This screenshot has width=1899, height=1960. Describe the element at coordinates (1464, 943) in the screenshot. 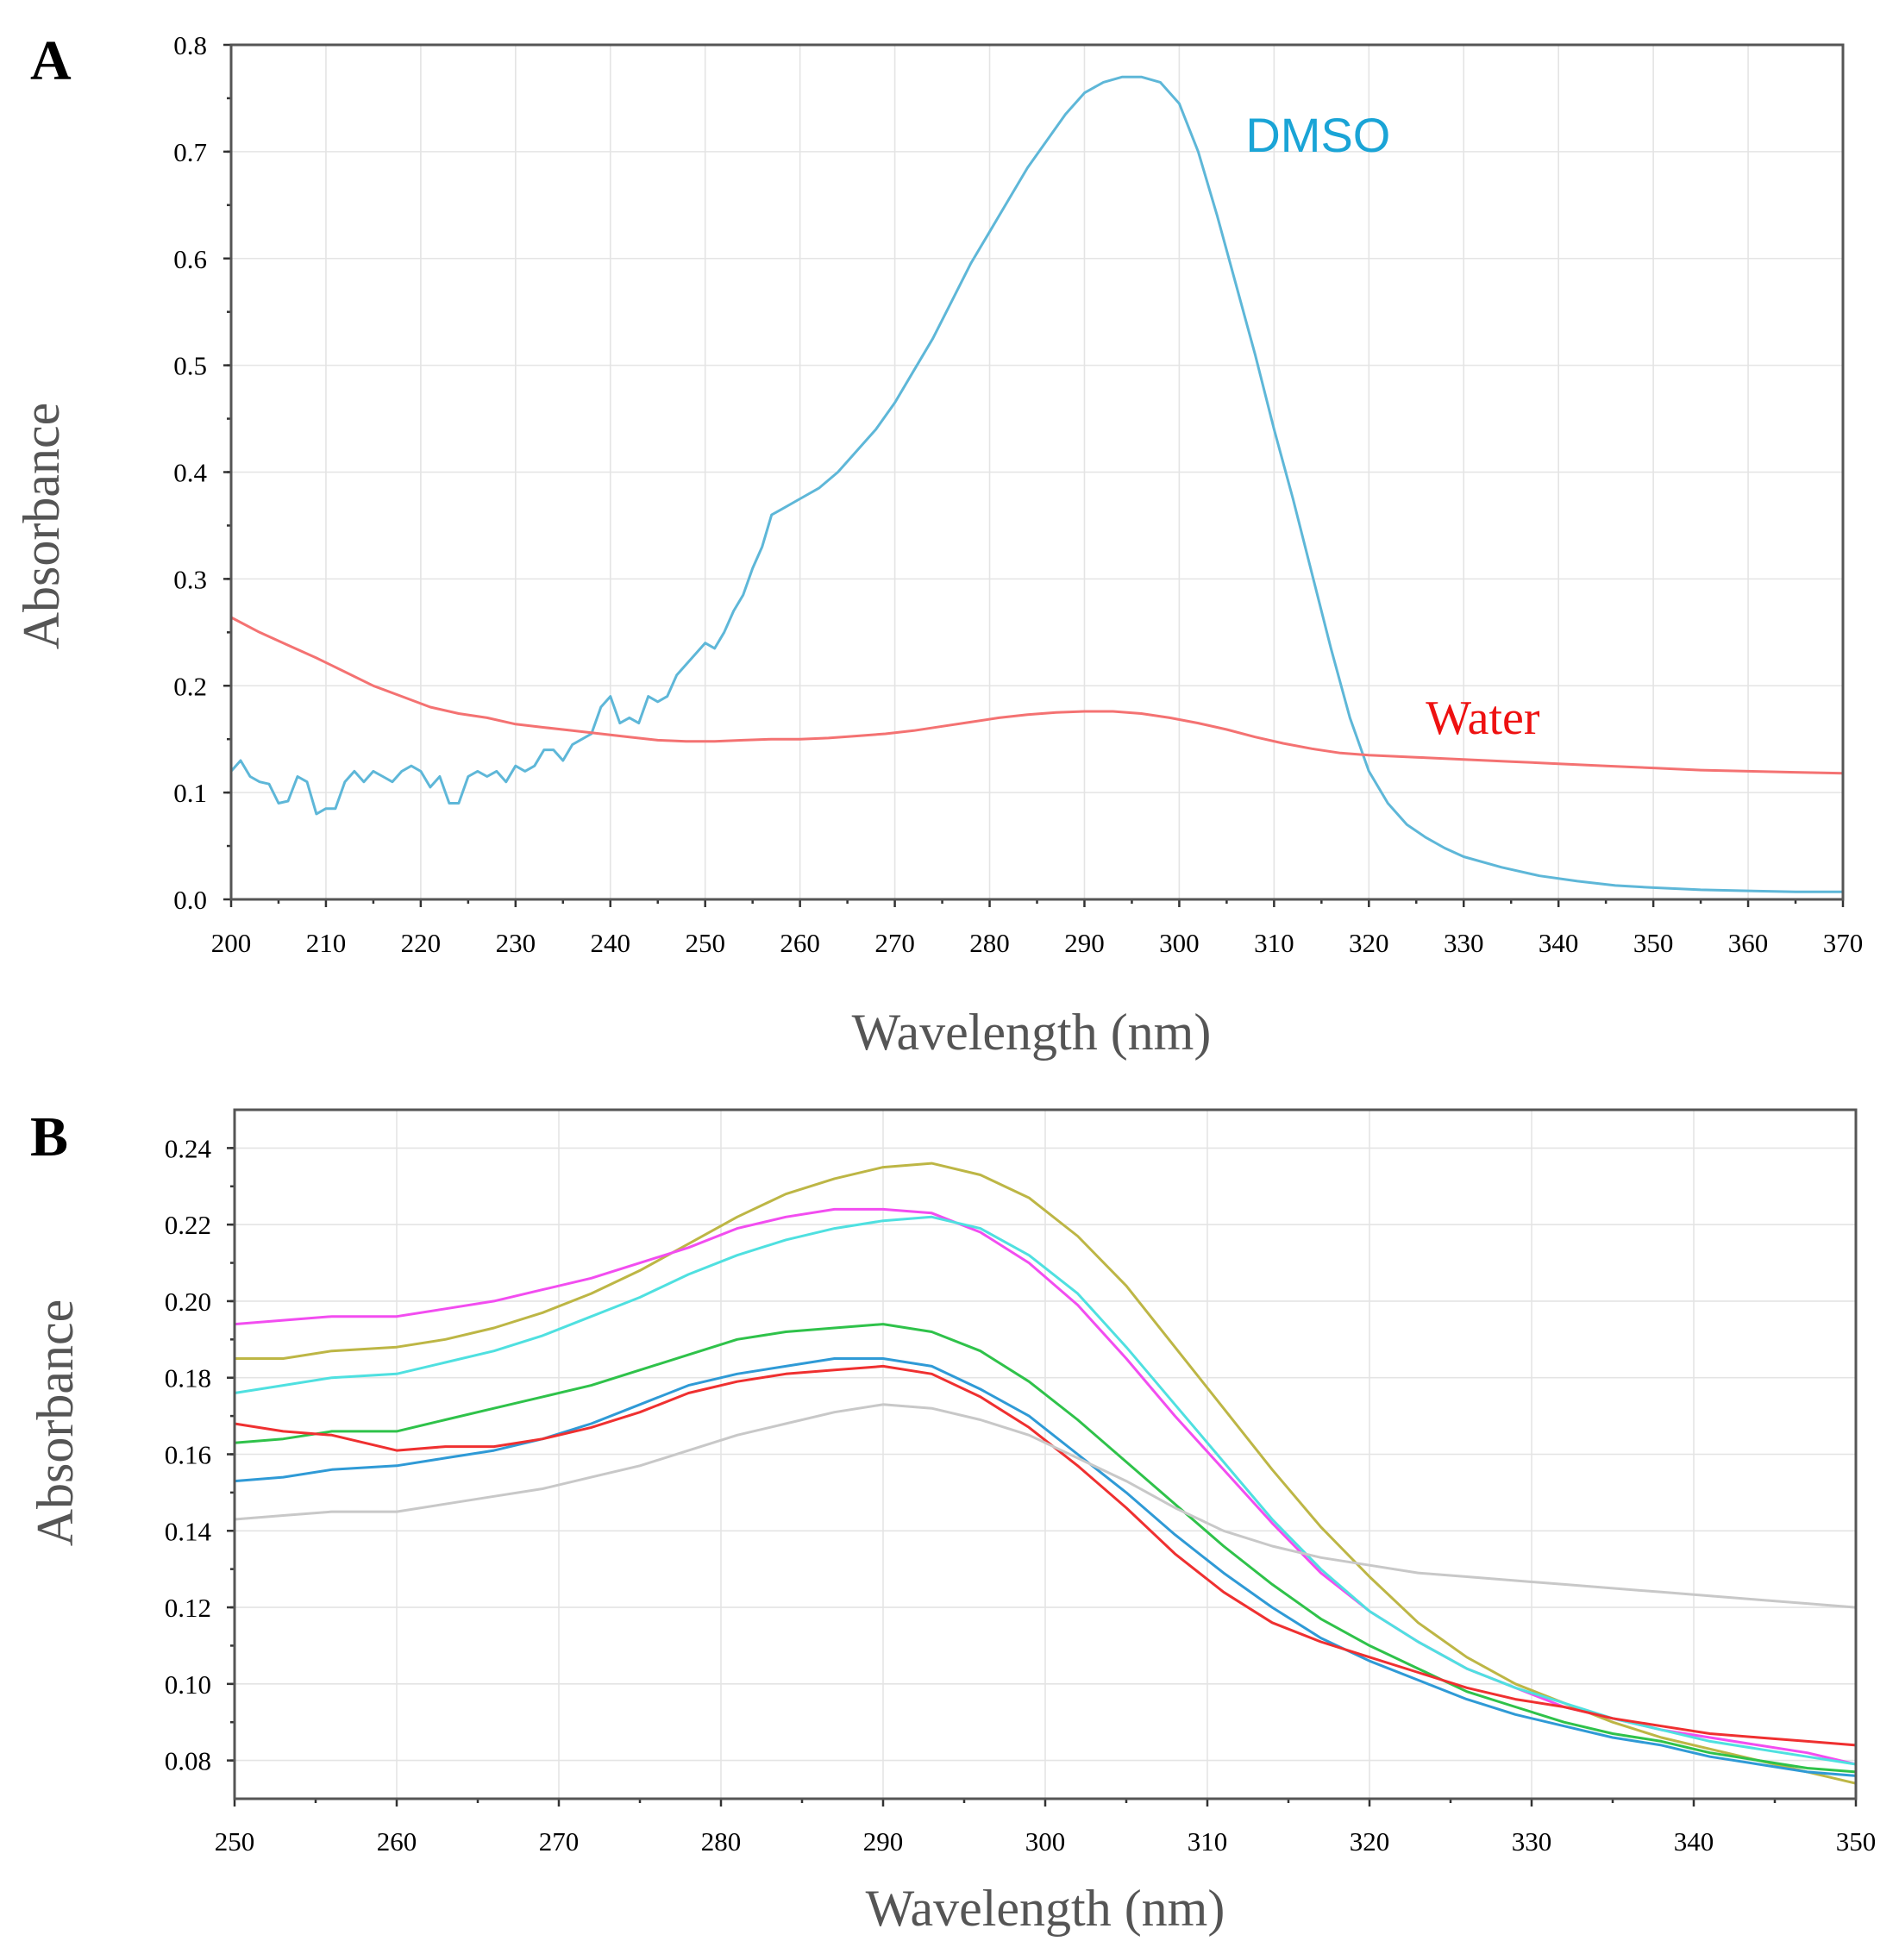

I see `panel-a-x-tick-label: 330` at that location.